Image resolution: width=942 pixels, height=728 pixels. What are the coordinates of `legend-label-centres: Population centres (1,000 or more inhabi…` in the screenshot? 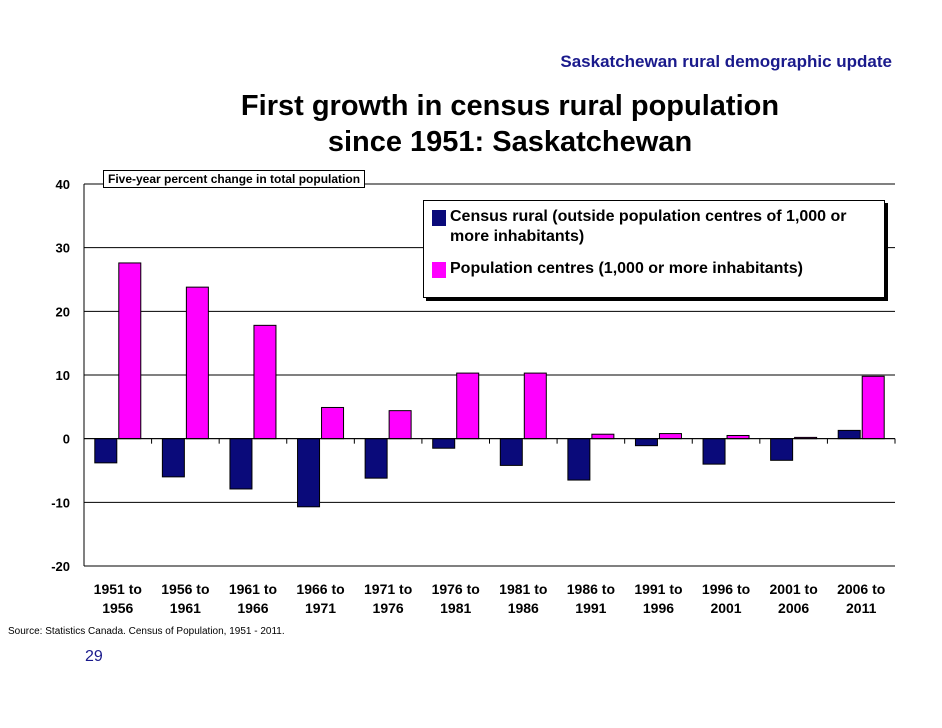 It's located at (626, 268).